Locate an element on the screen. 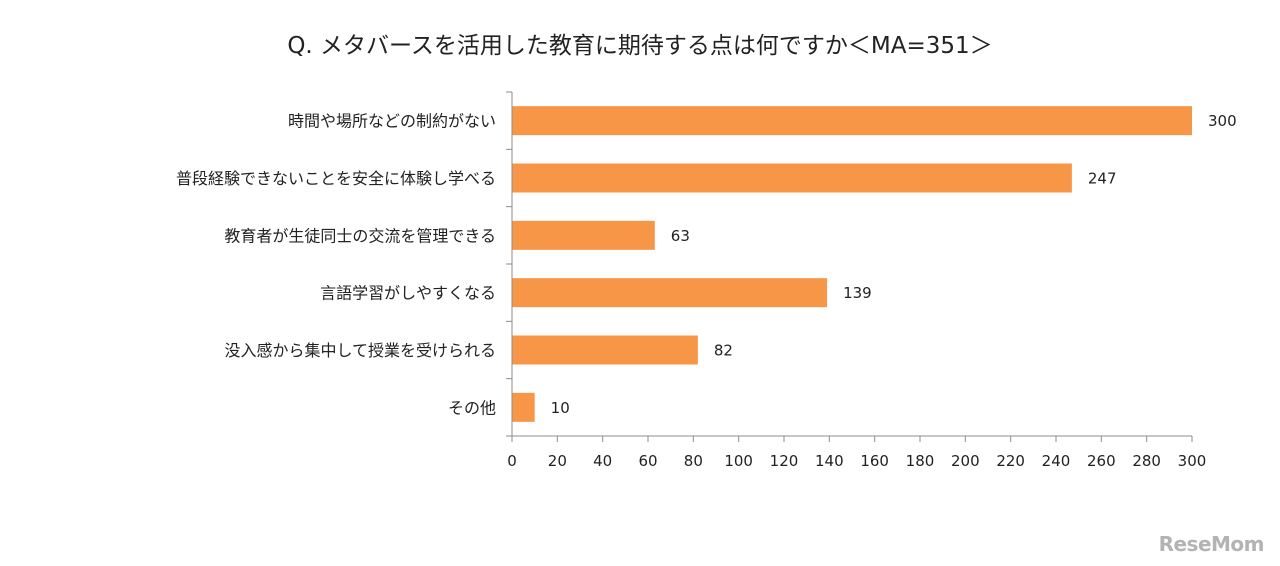  x-tick-label: 260 is located at coordinates (1101, 461).